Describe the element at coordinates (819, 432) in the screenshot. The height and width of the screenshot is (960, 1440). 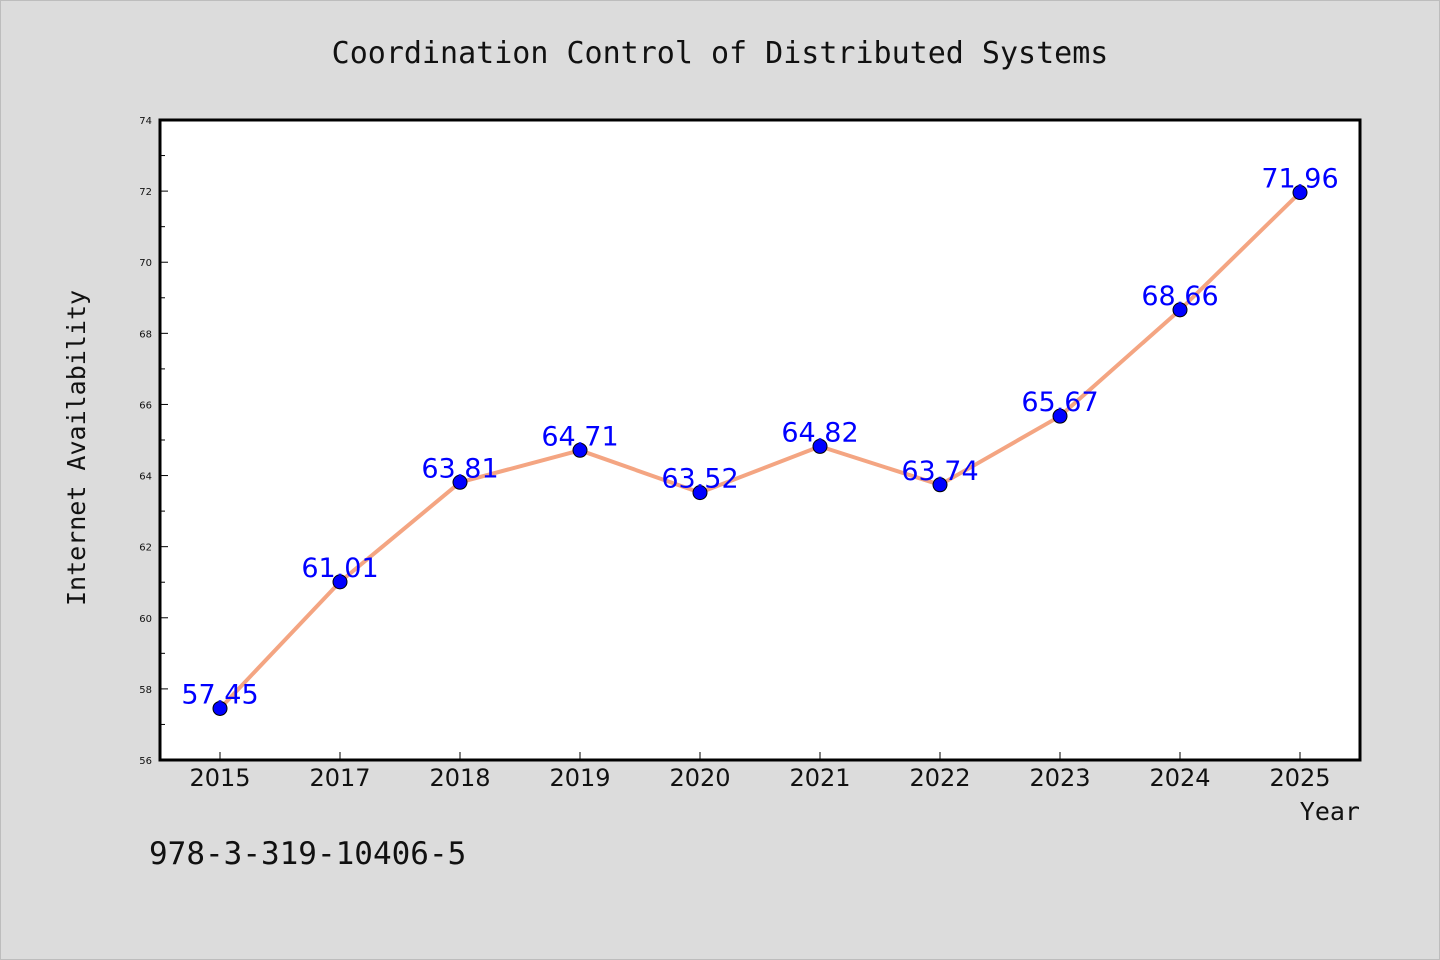
I see `data-label: 64.82` at that location.